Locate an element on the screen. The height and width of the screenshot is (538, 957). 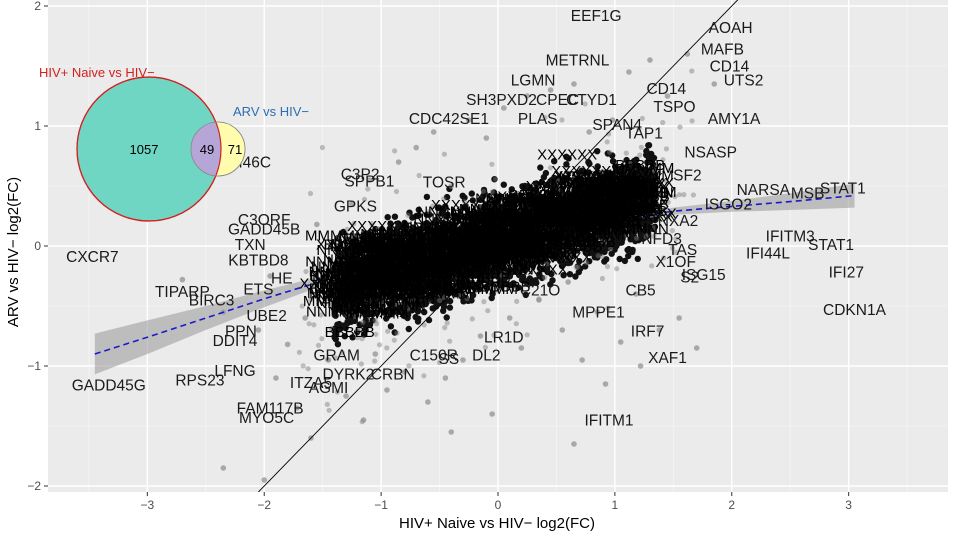
gene-label: LR1D is located at coordinates (504, 337).